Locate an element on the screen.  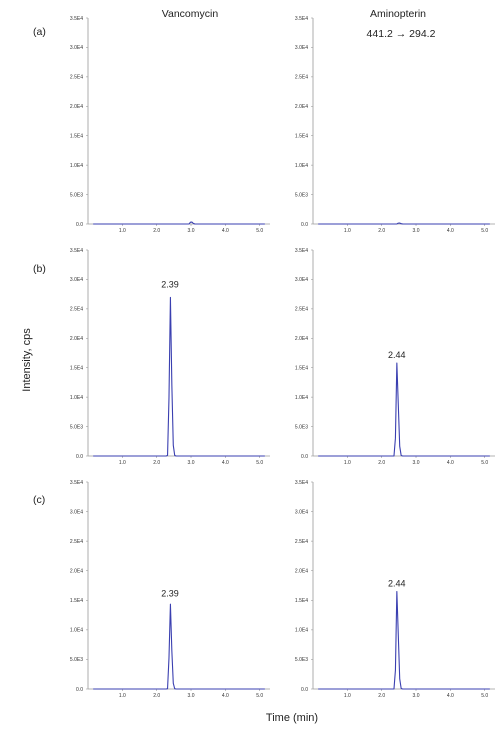
row-label-c: (c) is located at coordinates (39, 500).